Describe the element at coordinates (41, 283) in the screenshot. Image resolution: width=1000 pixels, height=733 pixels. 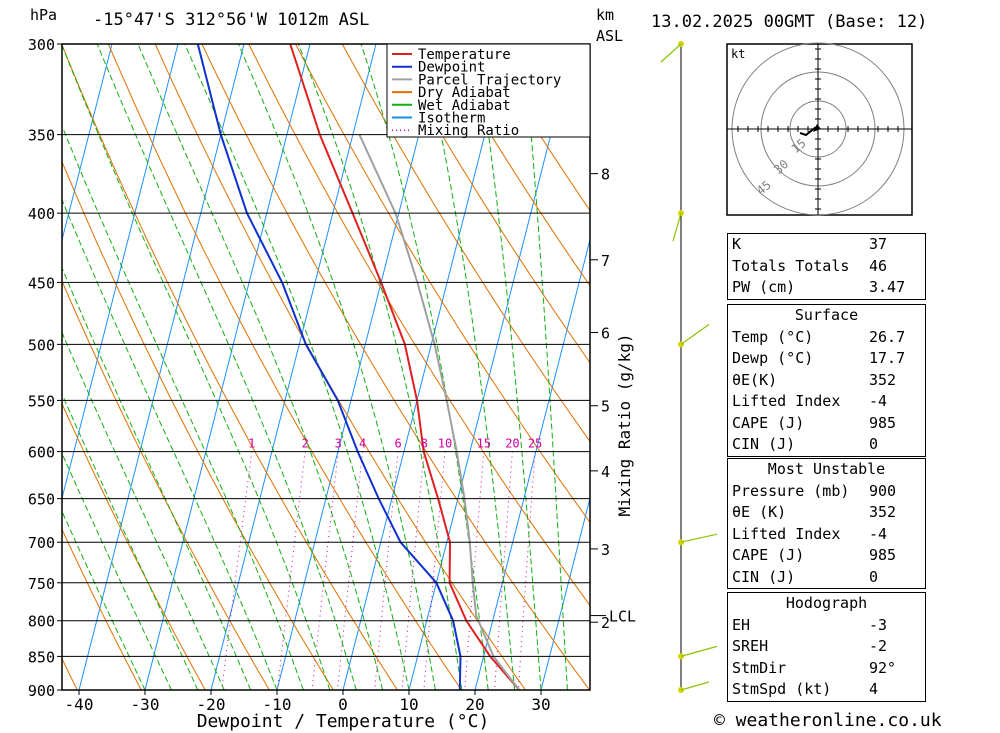
I see `pressure-tick-label: 450` at that location.